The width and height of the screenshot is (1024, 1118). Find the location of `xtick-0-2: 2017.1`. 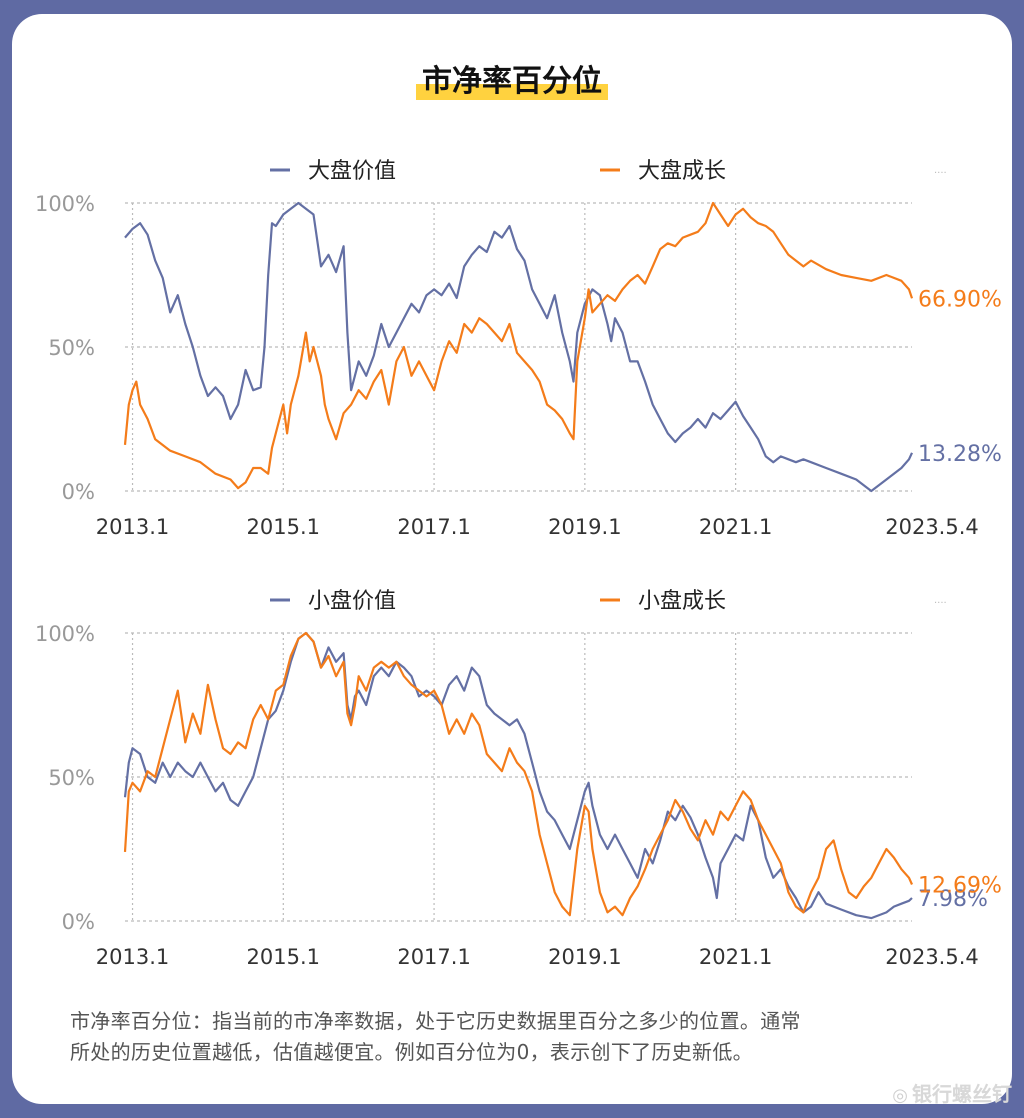

xtick-0-2: 2017.1 is located at coordinates (433, 527).